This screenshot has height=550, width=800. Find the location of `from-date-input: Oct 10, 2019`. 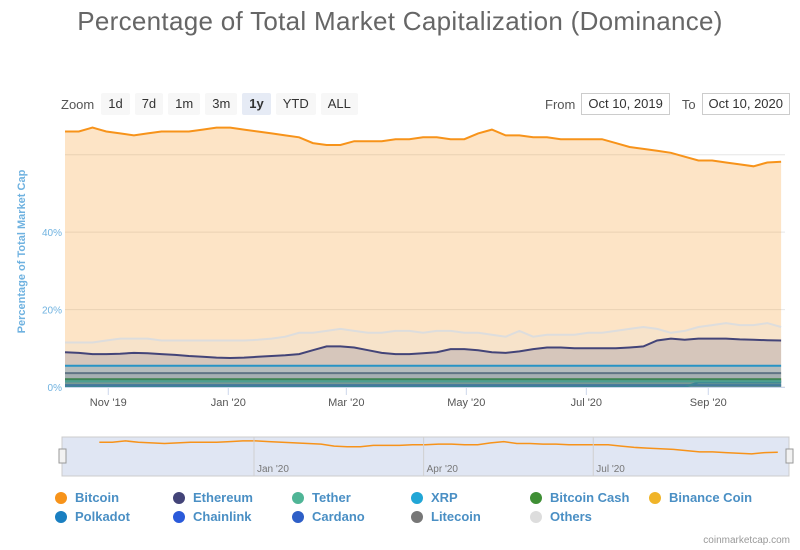

from-date-input: Oct 10, 2019 is located at coordinates (625, 104).